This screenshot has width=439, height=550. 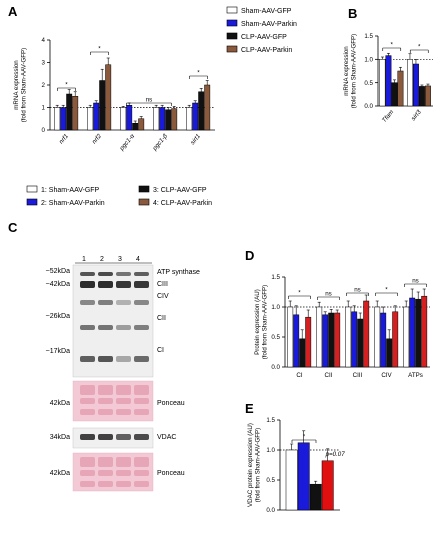 What do you see at coordinates (335, 454) in the screenshot?
I see `p-value-label: p=0.07` at bounding box center [335, 454].